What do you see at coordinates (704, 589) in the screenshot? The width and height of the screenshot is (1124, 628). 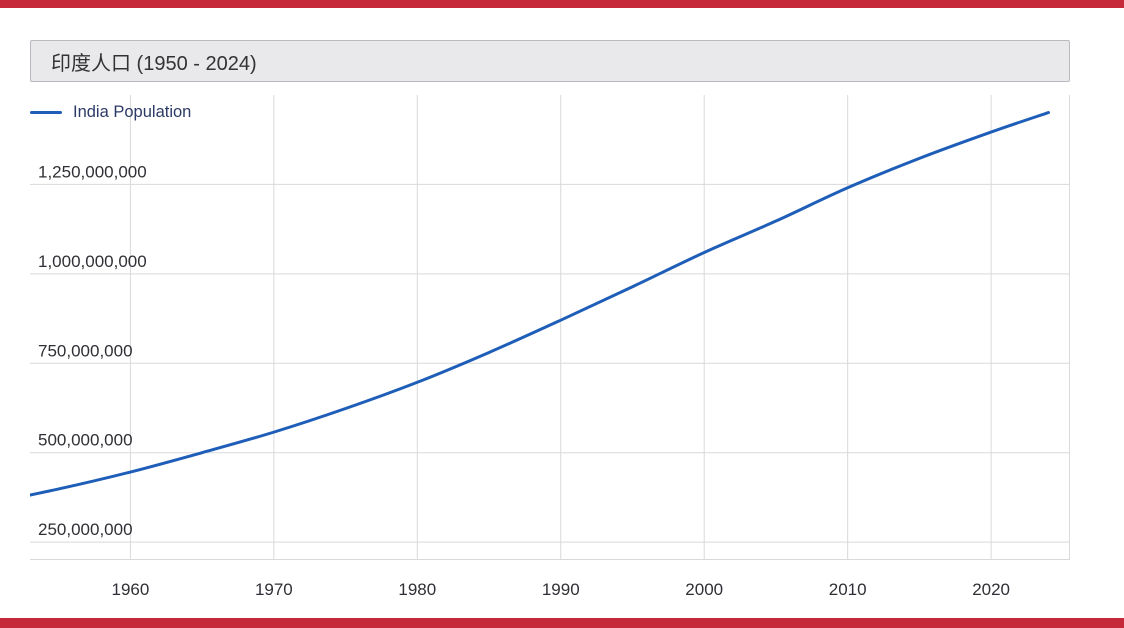 I see `x-axis-label: 2000` at bounding box center [704, 589].